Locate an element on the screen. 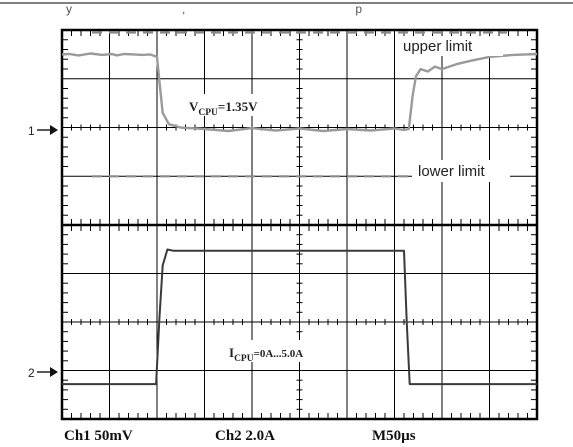 This screenshot has height=447, width=573. footer-ch2: Ch2 2.0A is located at coordinates (245, 436).